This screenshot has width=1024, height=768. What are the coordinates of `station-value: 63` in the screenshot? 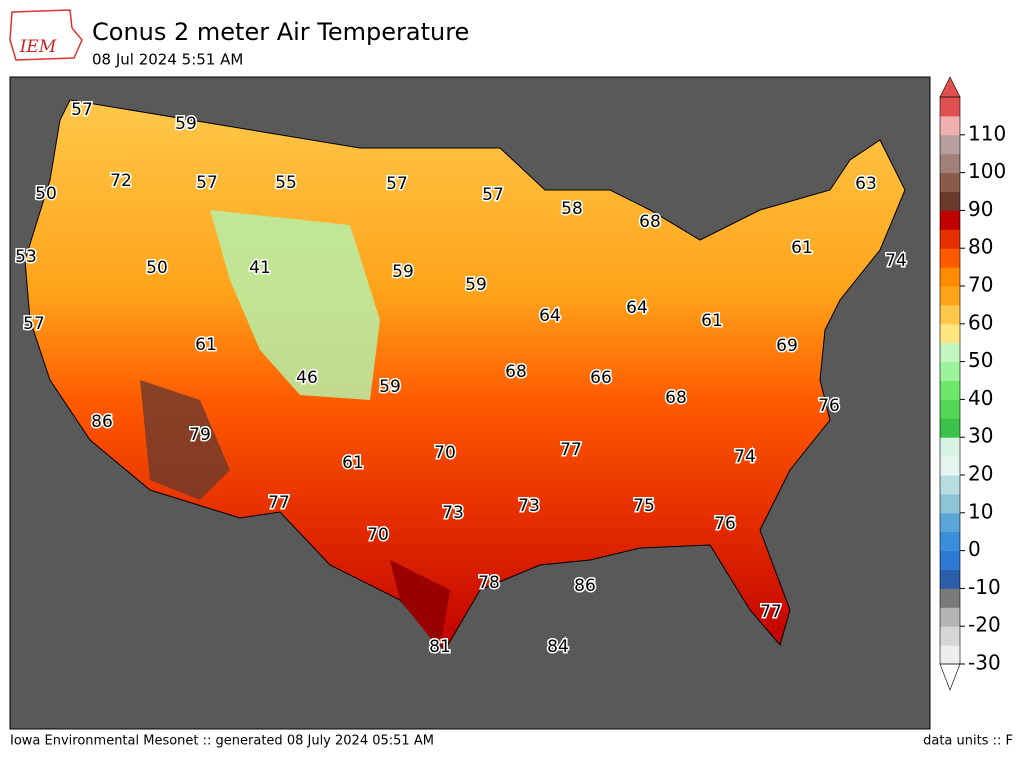 It's located at (866, 184).